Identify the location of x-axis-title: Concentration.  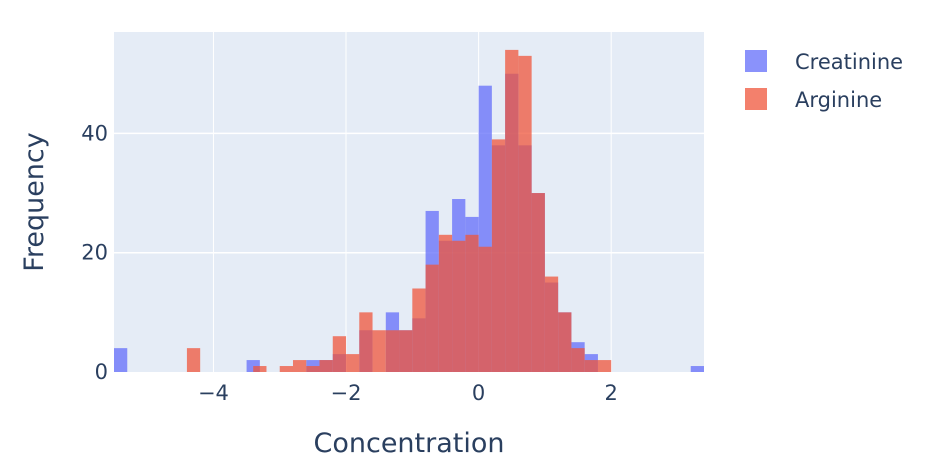
(408, 443).